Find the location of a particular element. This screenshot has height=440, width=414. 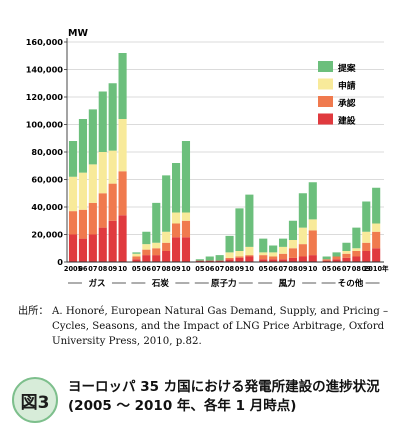

legend-label: 申請 is located at coordinates (347, 86).